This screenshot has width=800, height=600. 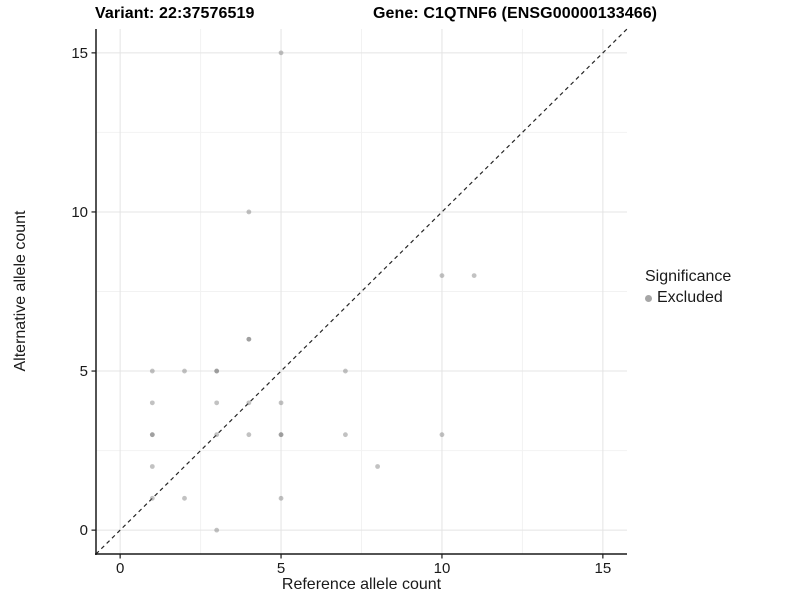 I want to click on variant-title: Variant: 22:37576519, so click(x=175, y=13).